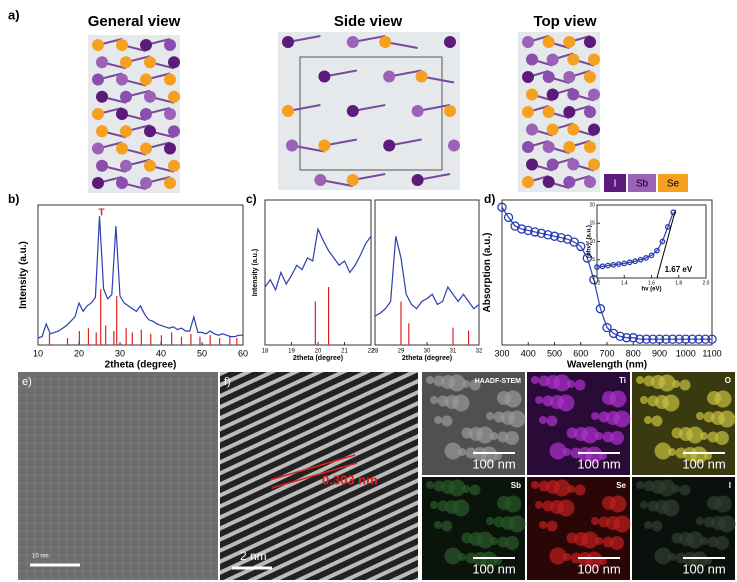  What do you see at coordinates (642, 184) in the screenshot?
I see `legend-label: Sb` at bounding box center [642, 184].